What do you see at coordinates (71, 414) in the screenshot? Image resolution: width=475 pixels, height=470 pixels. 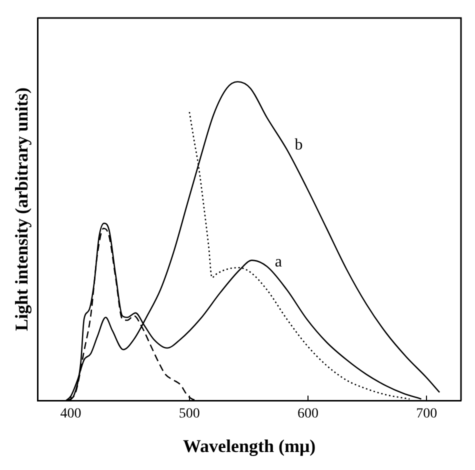 I see `x-tick-label: 400` at bounding box center [71, 414].